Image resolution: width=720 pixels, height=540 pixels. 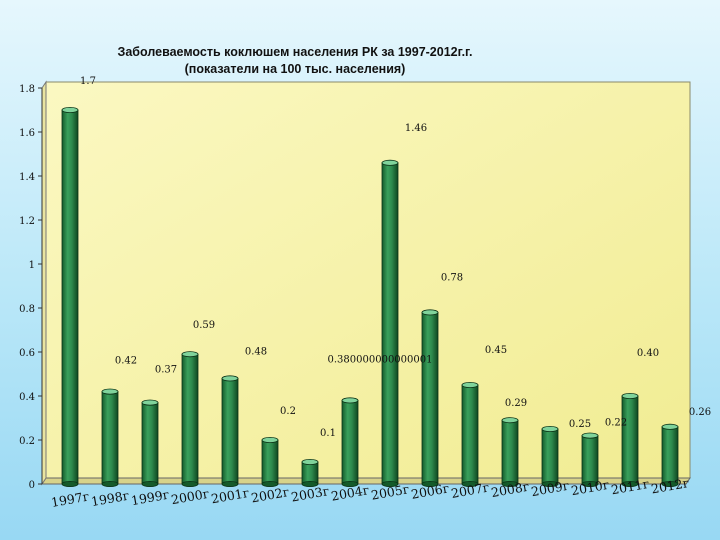 I want to click on bar-2011г, so click(x=630, y=439).